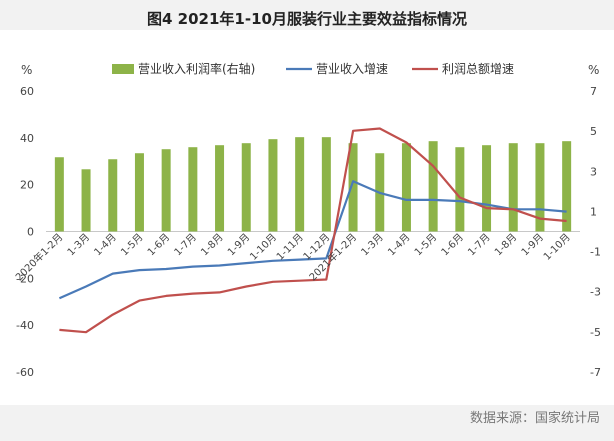 Image resolution: width=614 pixels, height=441 pixels. Describe the element at coordinates (593, 211) in the screenshot. I see `right-tick-label: 1` at that location.